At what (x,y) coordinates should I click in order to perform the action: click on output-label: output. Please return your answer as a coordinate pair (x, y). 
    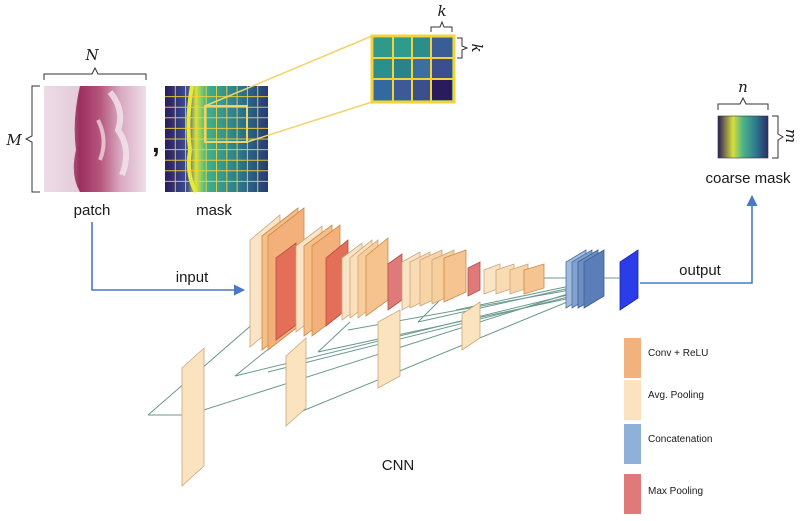
    Looking at the image, I should click on (700, 270).